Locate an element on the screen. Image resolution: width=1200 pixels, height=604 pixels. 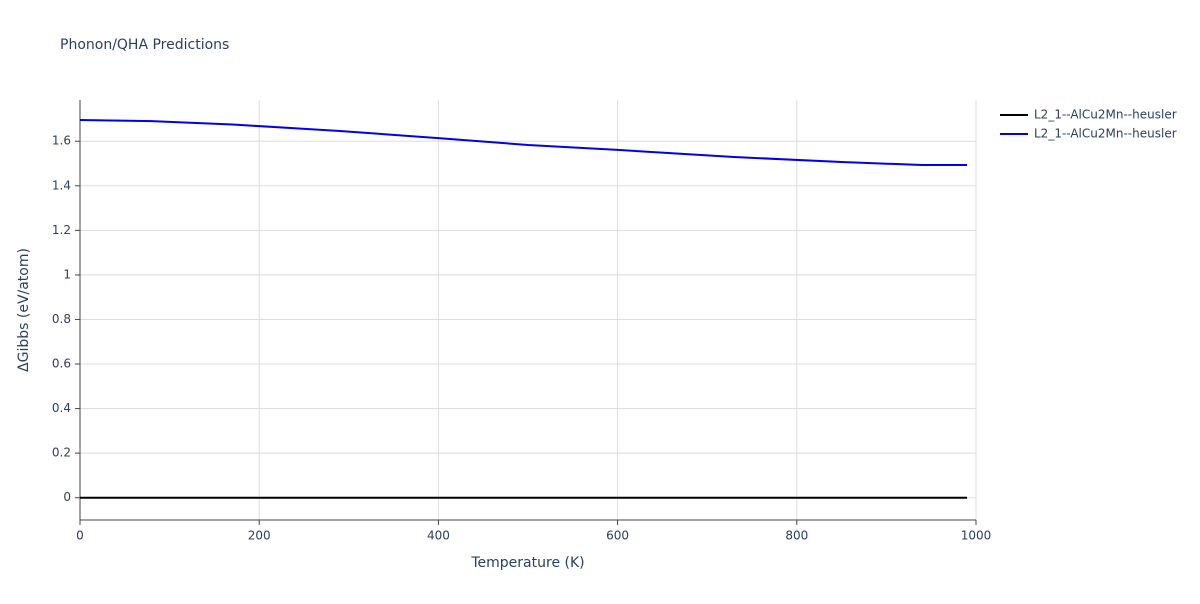
x-axis-title: Temperature (K) is located at coordinates (527, 563).